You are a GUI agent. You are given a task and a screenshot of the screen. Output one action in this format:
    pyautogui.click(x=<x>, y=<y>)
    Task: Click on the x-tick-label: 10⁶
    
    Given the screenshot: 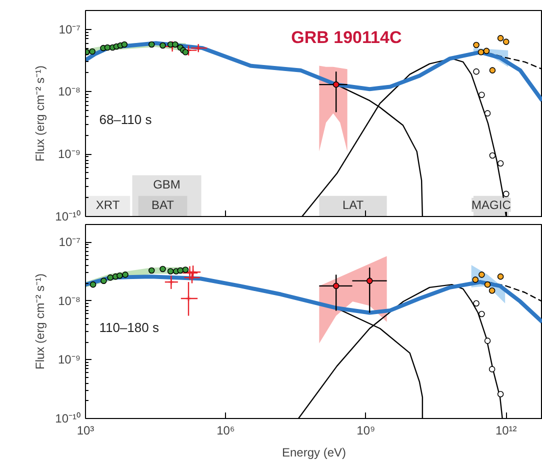 What is the action you would take?
    pyautogui.click(x=225, y=431)
    